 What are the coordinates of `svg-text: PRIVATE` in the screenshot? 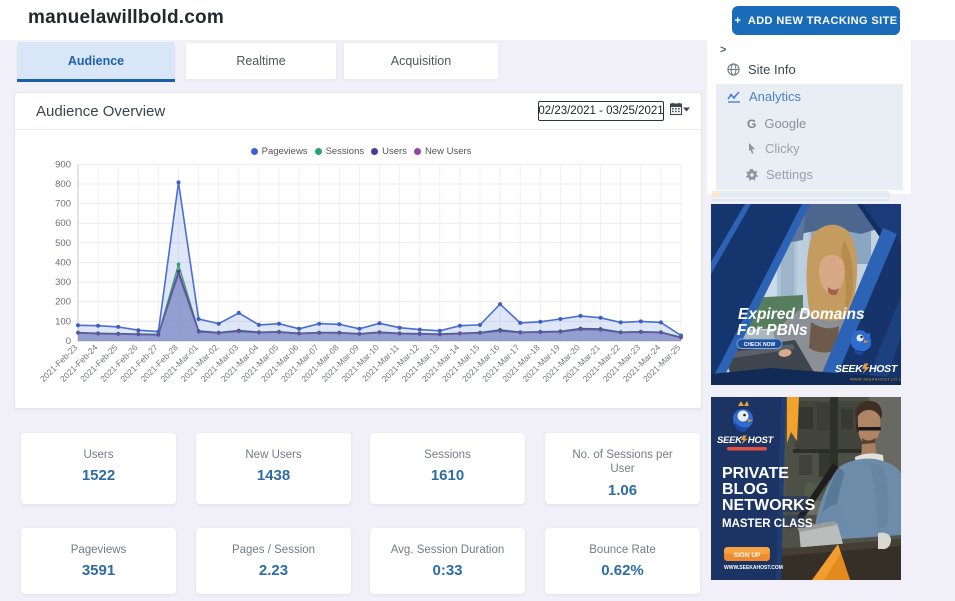 It's located at (755, 473).